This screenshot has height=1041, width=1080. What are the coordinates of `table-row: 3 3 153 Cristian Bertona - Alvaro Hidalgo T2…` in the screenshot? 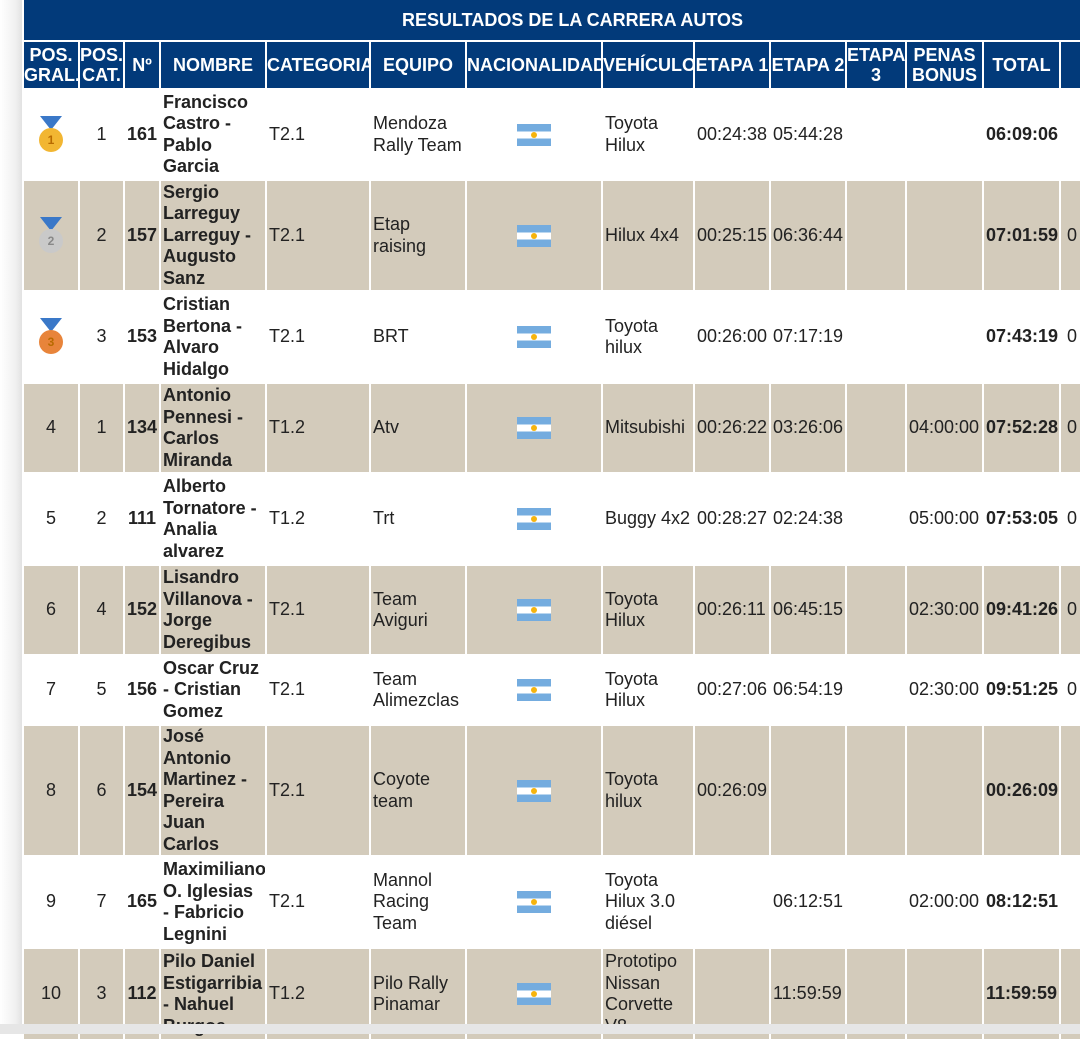 It's located at (552, 337).